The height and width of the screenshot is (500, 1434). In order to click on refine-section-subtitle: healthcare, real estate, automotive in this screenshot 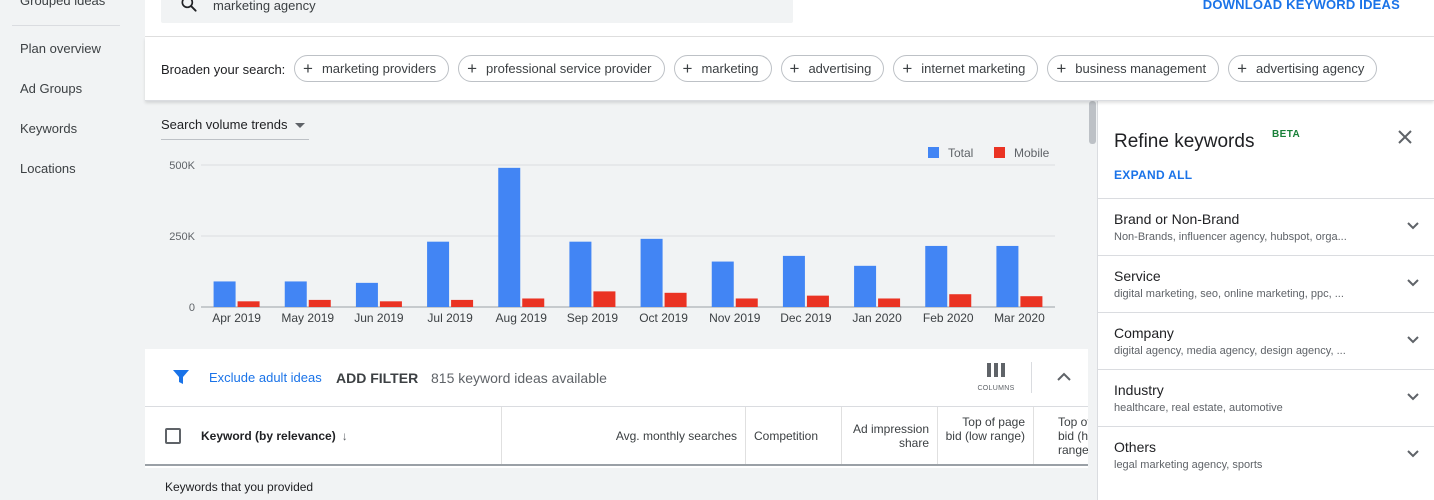, I will do `click(1198, 408)`.